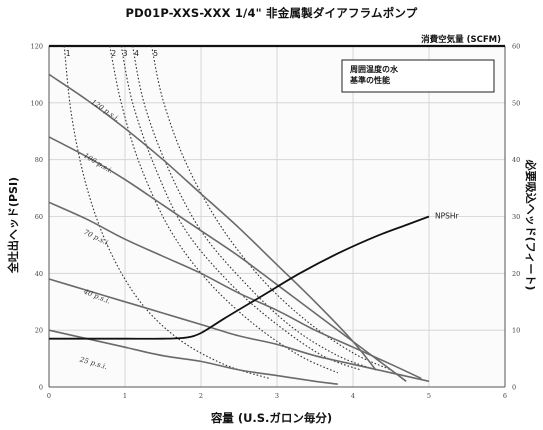  I want to click on y-tick-right-label: 30, so click(516, 217).